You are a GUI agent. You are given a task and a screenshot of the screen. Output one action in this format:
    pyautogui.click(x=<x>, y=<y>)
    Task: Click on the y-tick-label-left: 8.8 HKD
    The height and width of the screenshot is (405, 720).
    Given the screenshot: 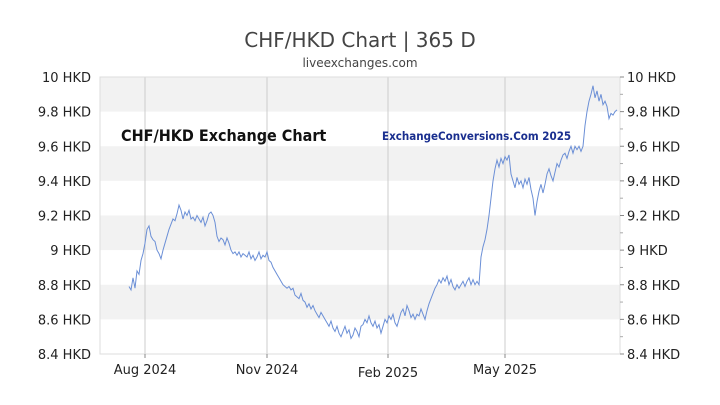 What is the action you would take?
    pyautogui.click(x=64, y=286)
    